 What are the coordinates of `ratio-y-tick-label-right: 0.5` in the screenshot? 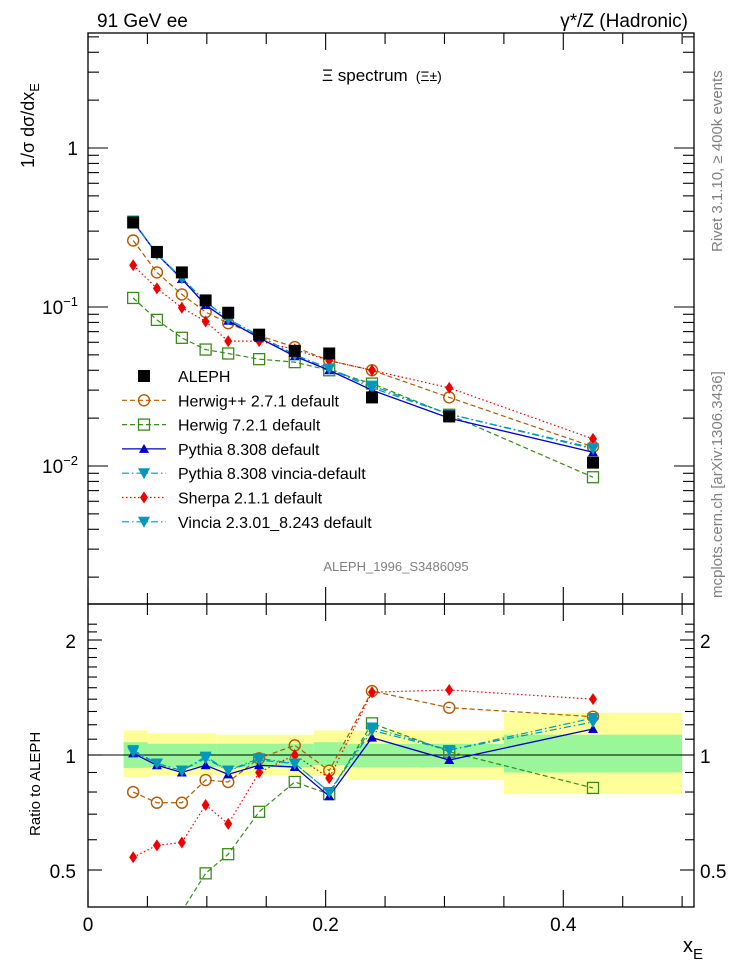 It's located at (713, 872).